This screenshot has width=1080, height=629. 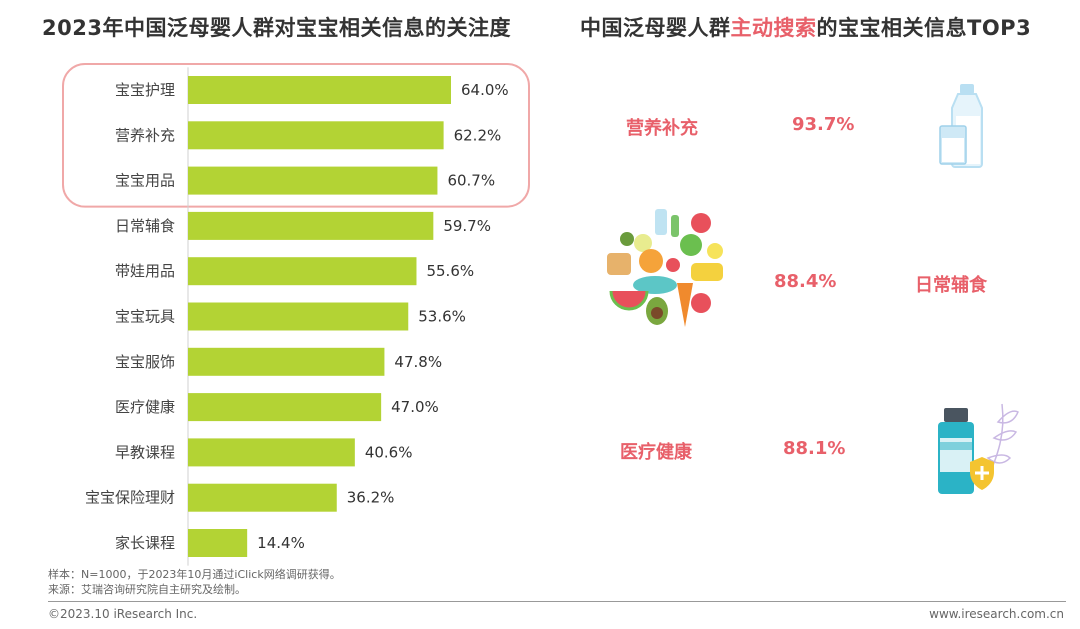 What do you see at coordinates (145, 407) in the screenshot?
I see `category-label: 医疗健康` at bounding box center [145, 407].